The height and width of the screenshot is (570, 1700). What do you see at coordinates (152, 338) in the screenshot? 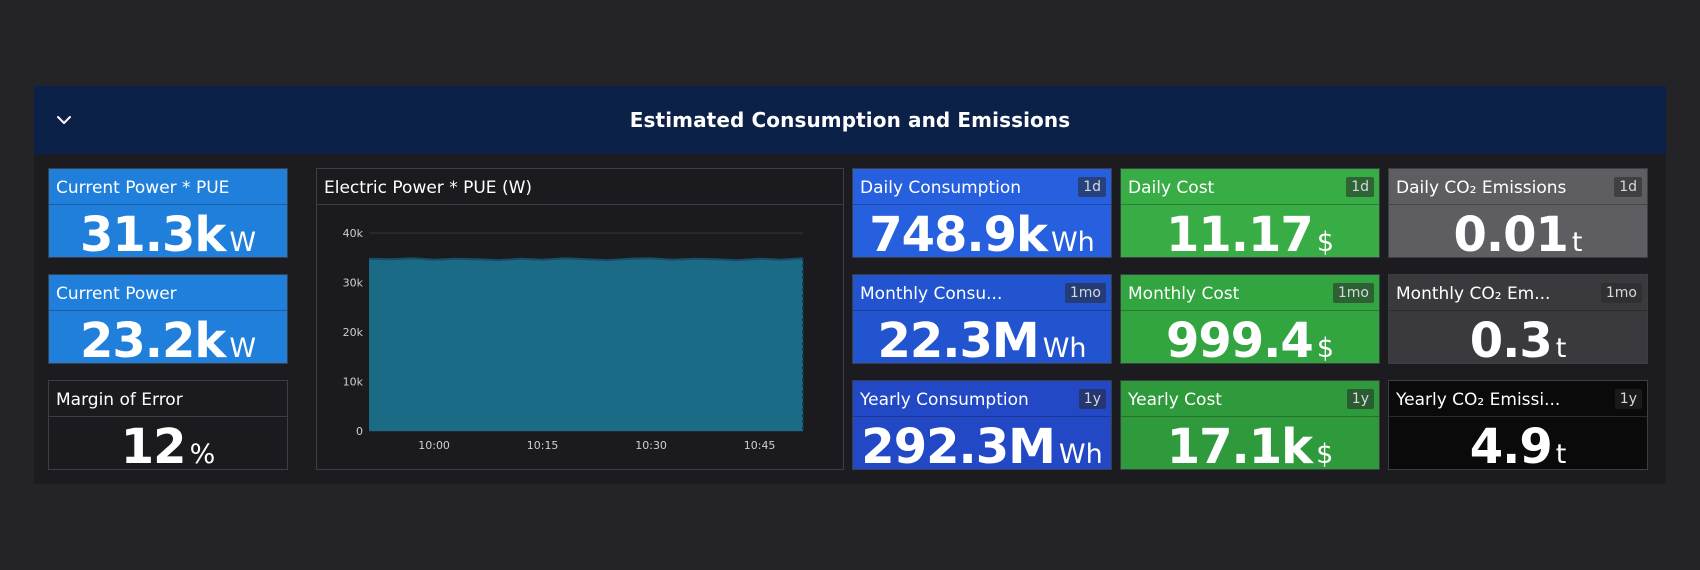
I see `stat-number: 23.2k` at bounding box center [152, 338].